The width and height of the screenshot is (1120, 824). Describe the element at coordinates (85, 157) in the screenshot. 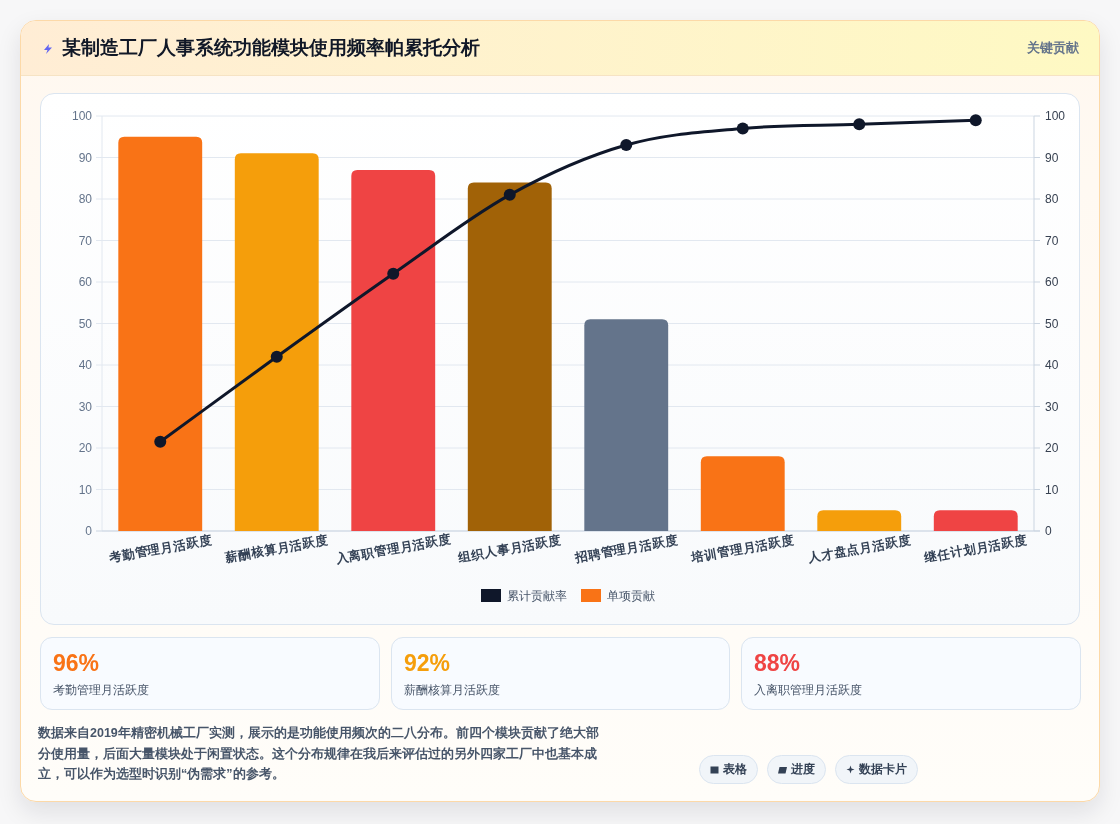

I see `y-tick-label: 90` at that location.